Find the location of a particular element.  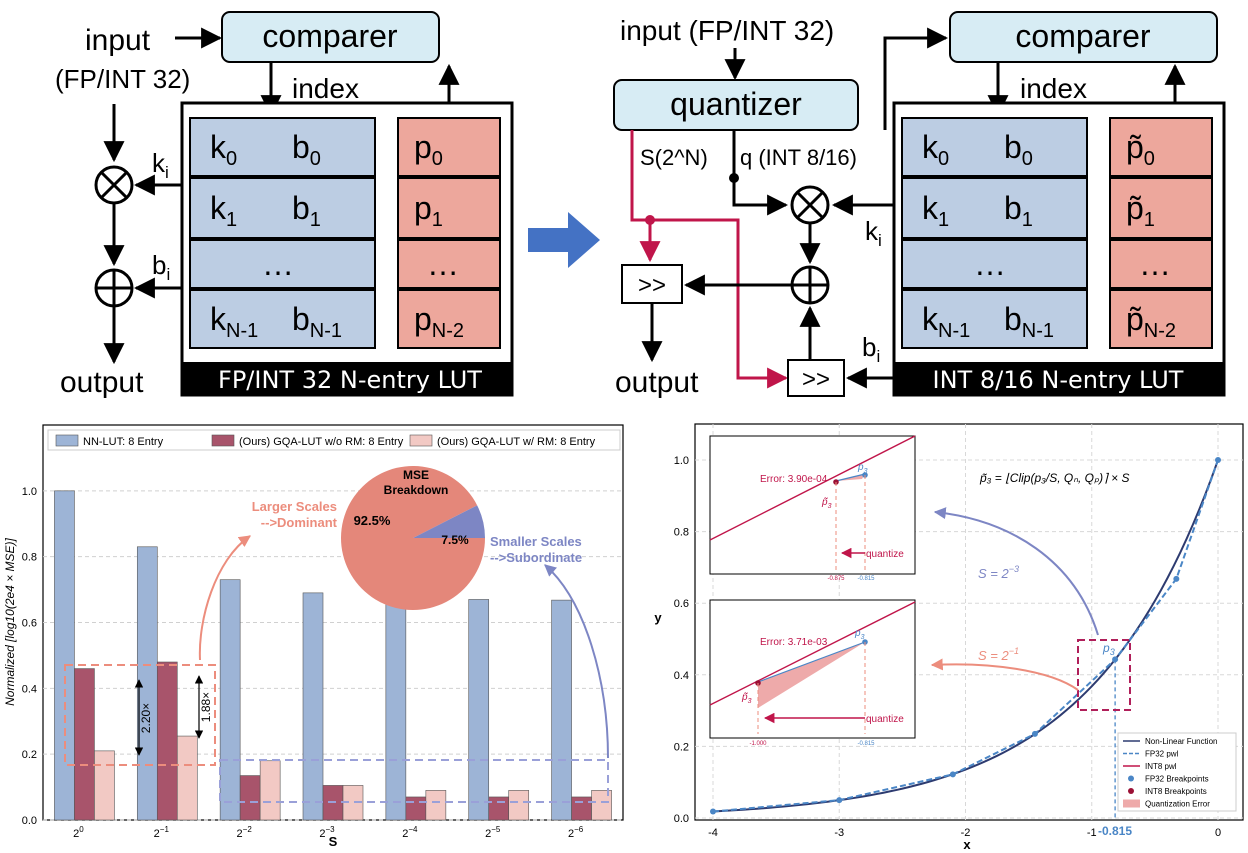

line-legend-label: FP32 pwl is located at coordinates (1162, 754).